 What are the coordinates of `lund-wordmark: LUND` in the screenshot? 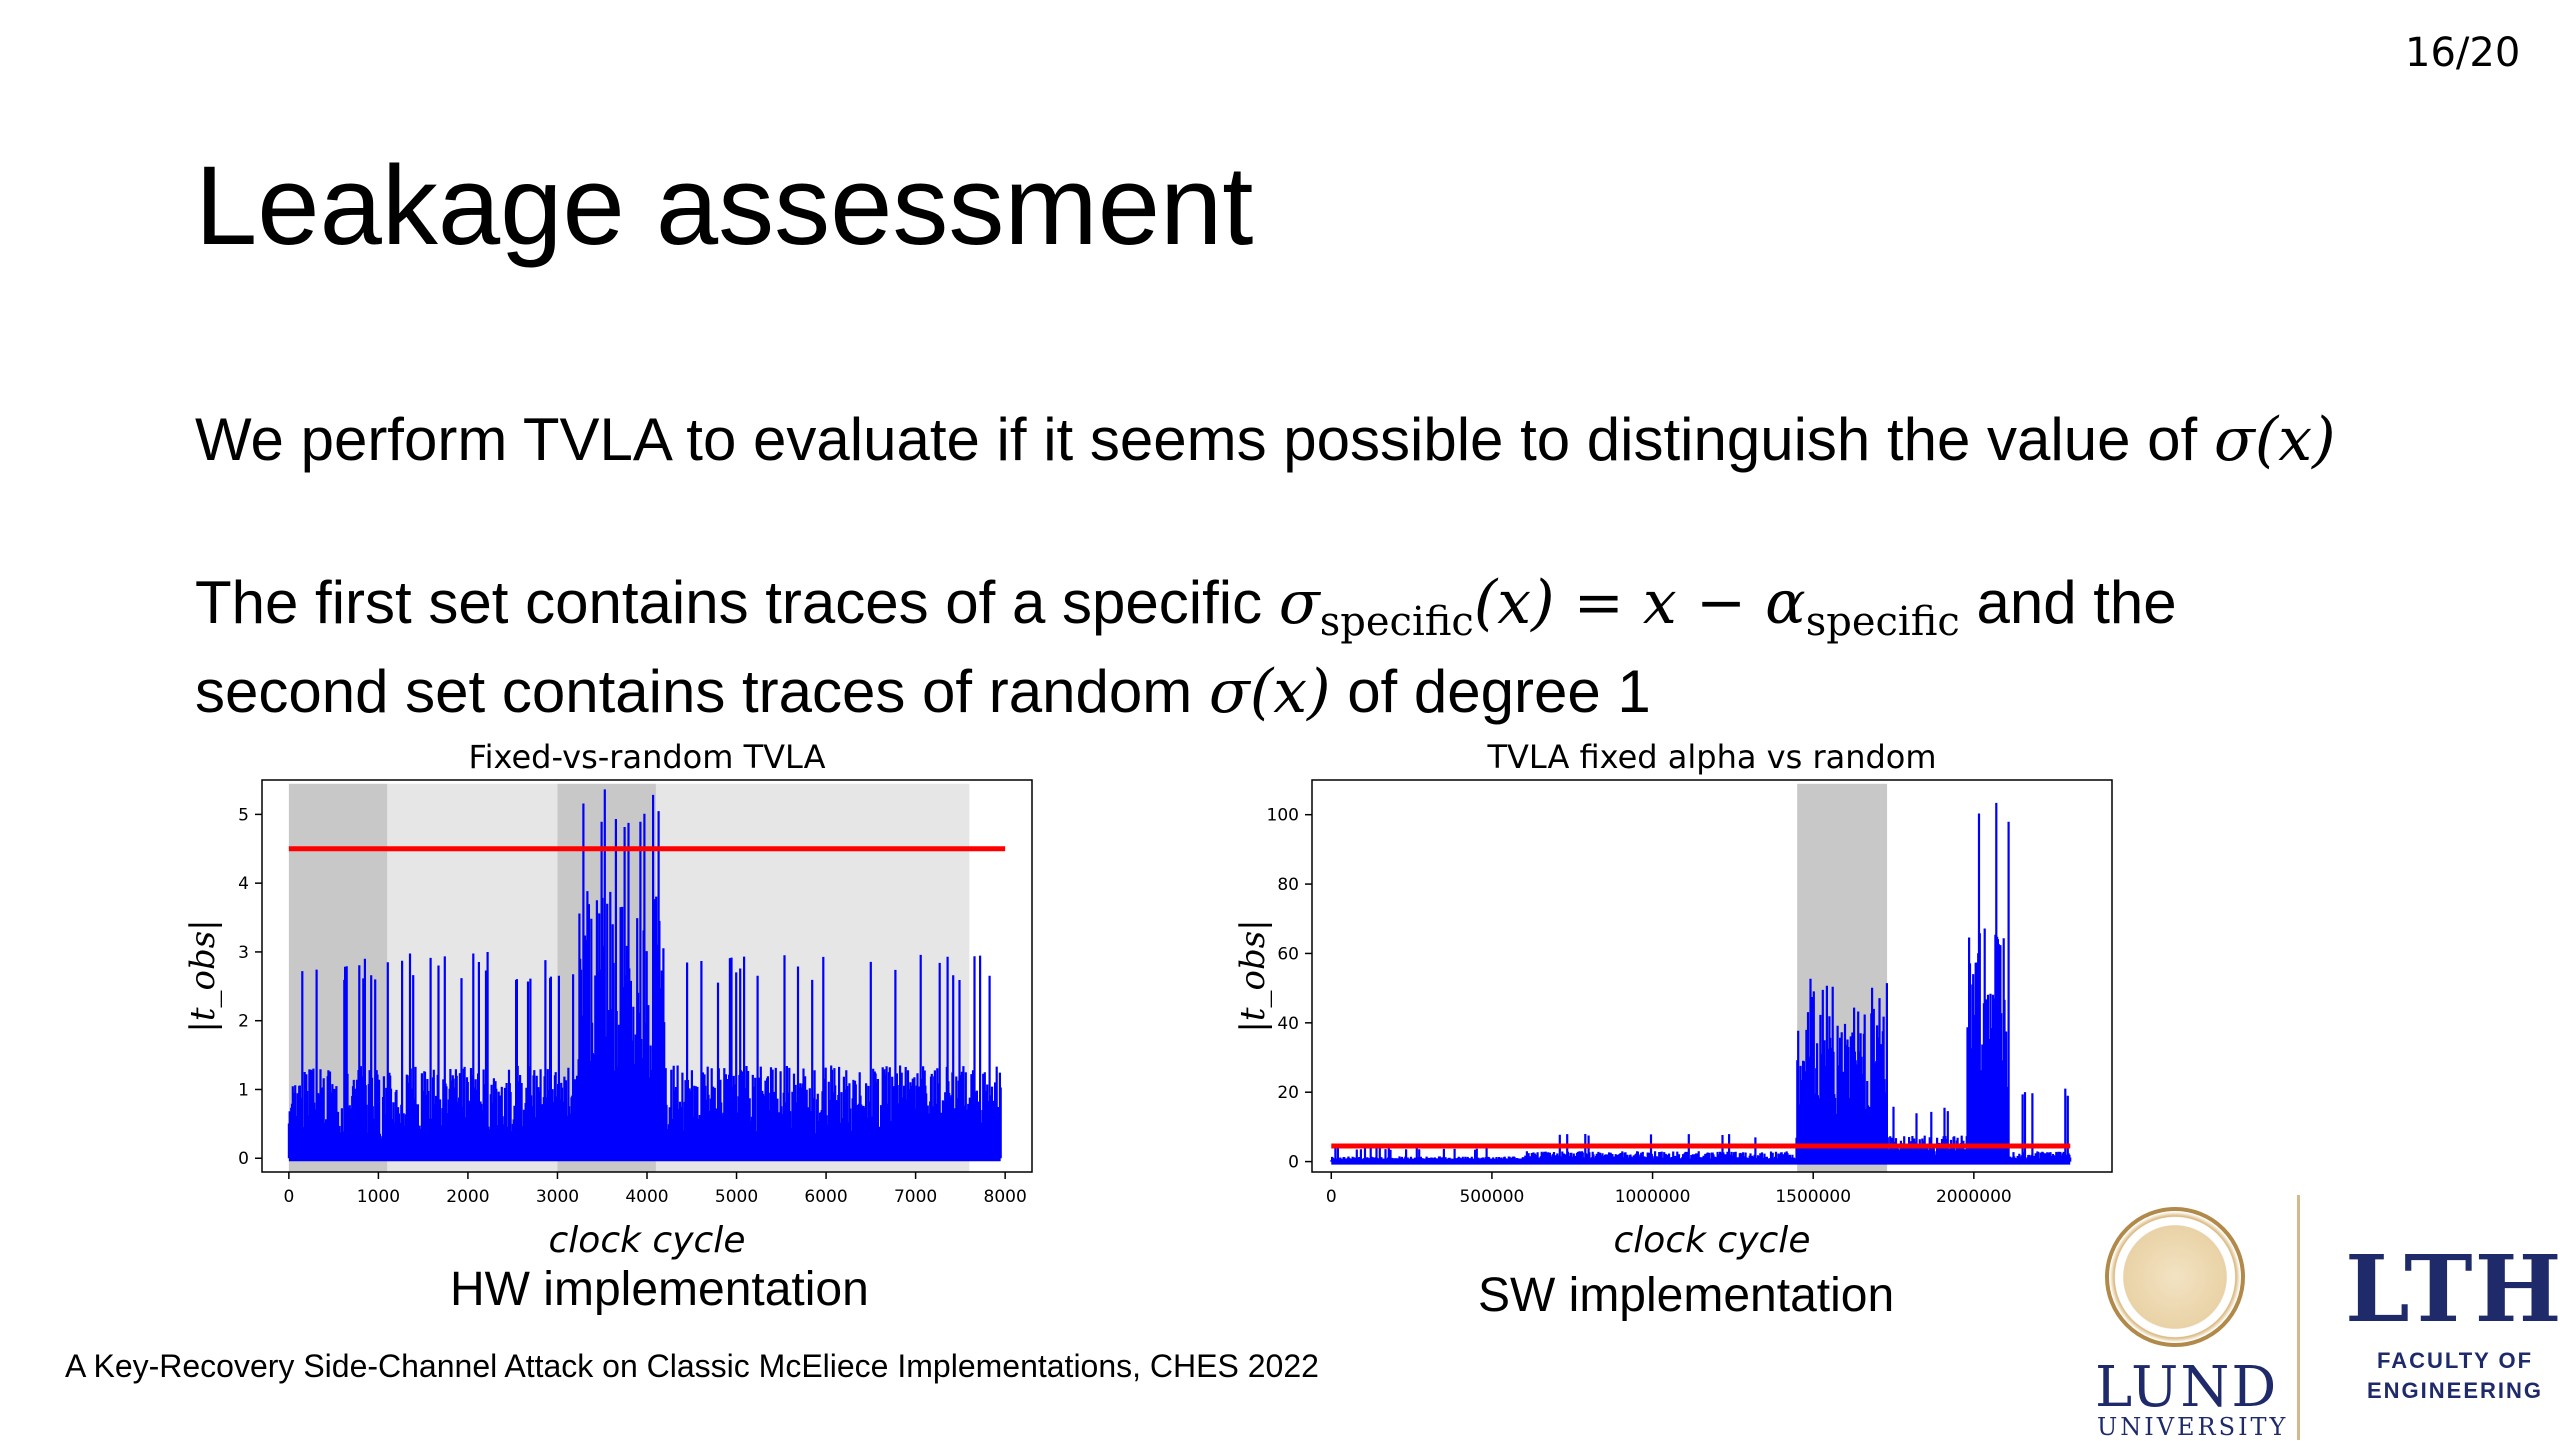 It's located at (2187, 1387).